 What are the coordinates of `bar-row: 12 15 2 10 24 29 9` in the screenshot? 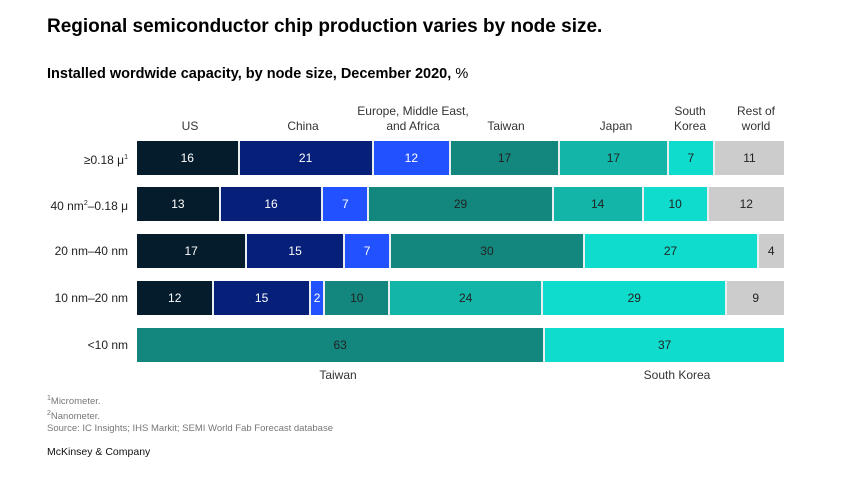 It's located at (461, 298).